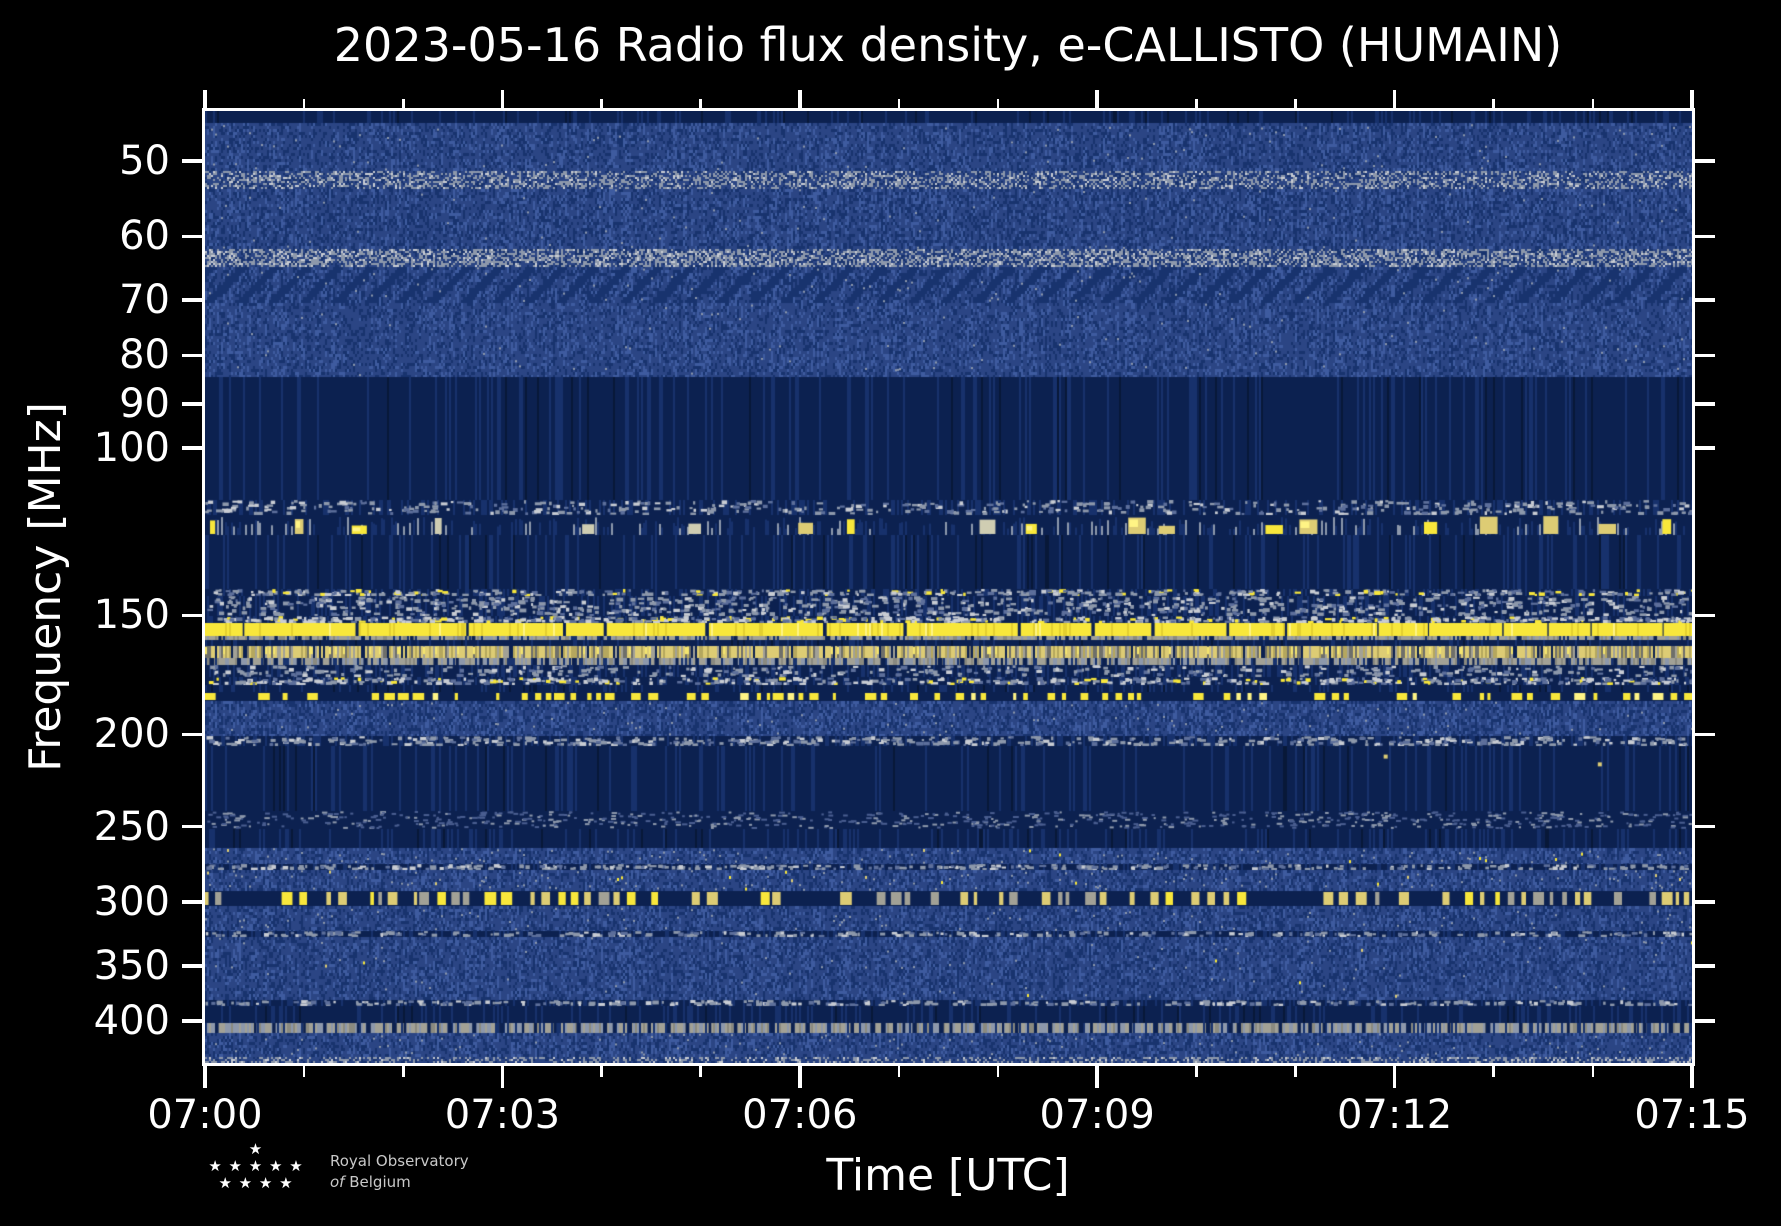  Describe the element at coordinates (256, 1149) in the screenshot. I see `star-row: ★` at that location.